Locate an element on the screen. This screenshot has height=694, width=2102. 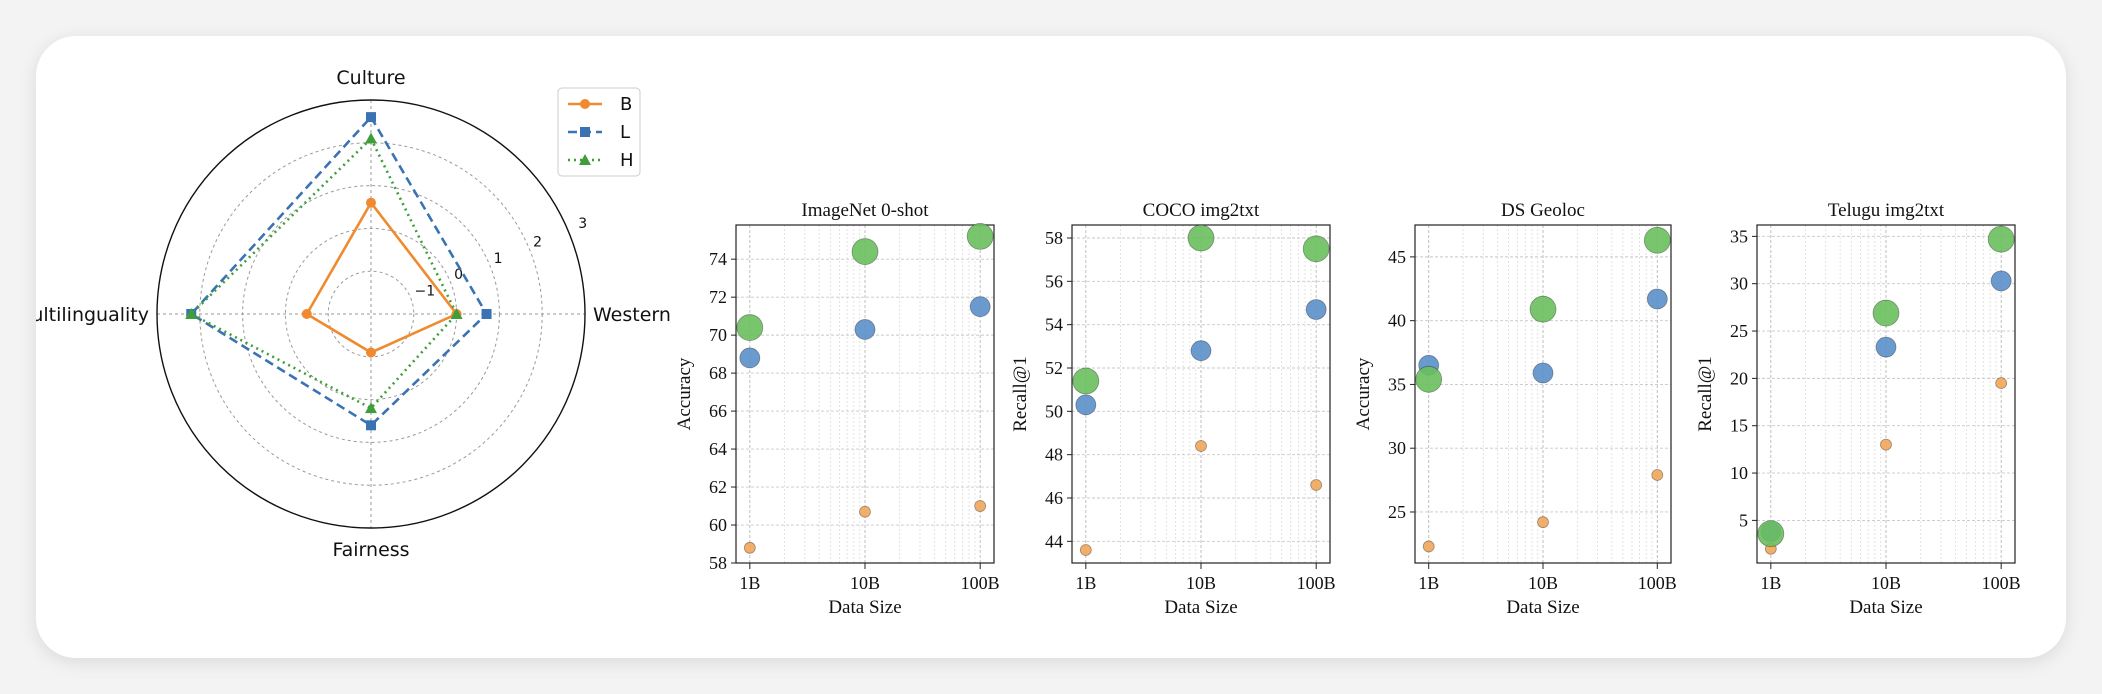
radar-tick-label: 0 is located at coordinates (458, 275).